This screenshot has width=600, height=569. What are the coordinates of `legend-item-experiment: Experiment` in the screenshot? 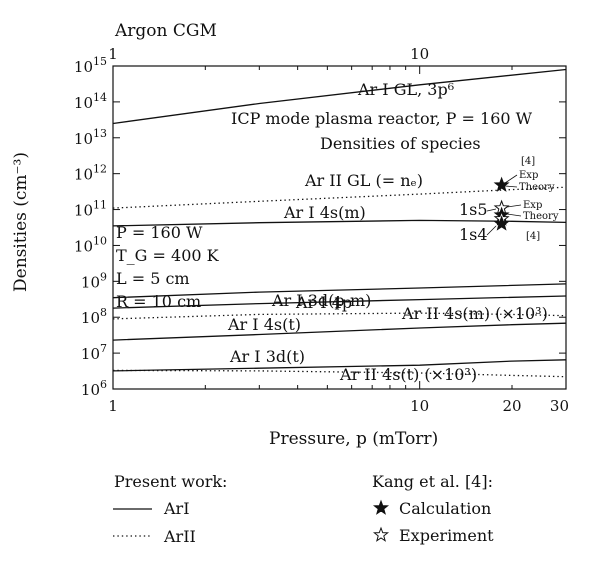 It's located at (446, 535).